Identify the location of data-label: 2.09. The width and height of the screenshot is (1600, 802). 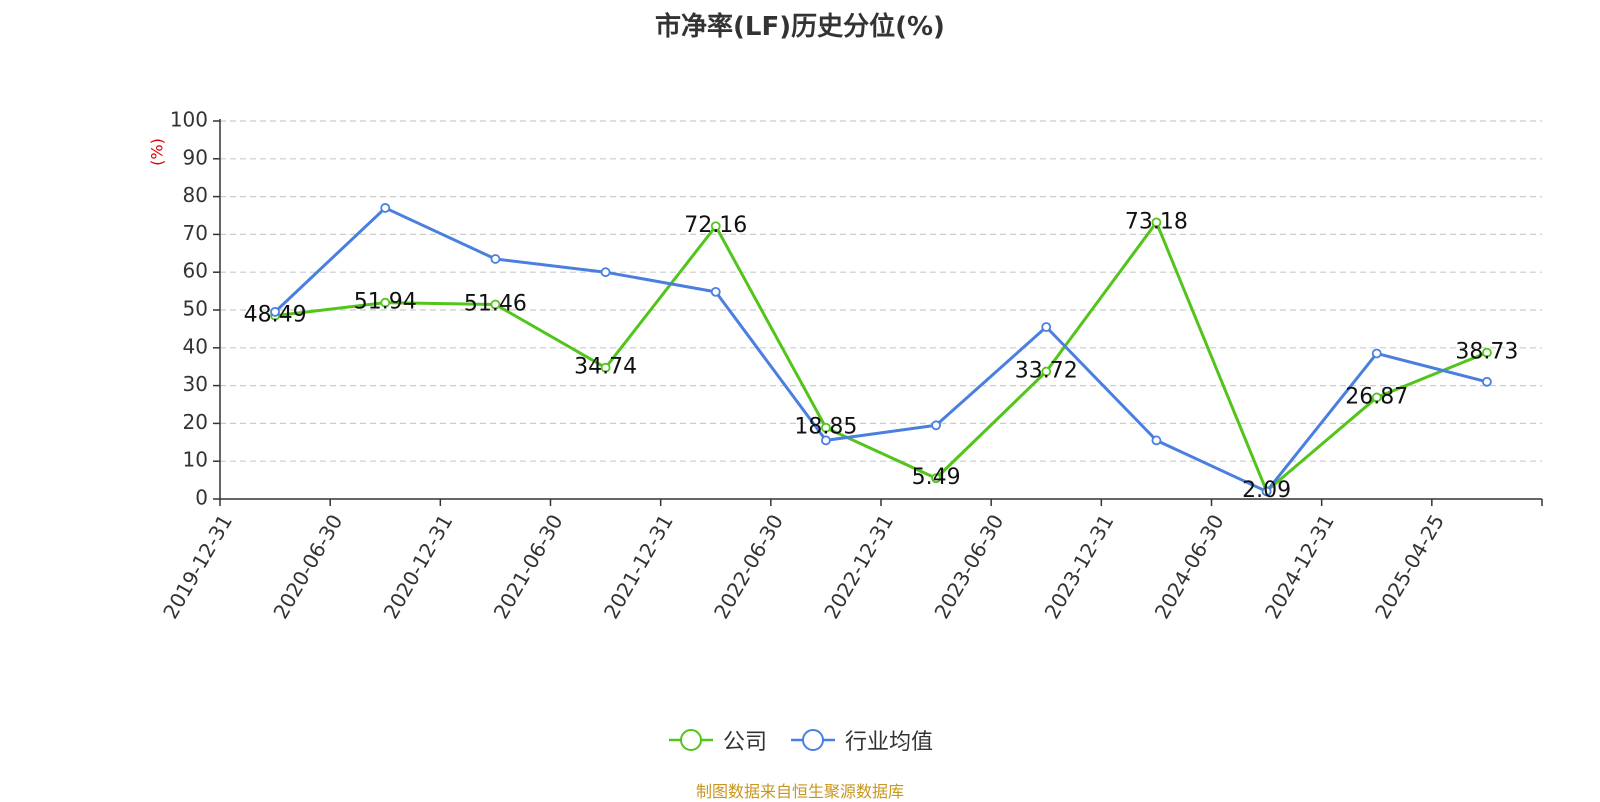
(1266, 490).